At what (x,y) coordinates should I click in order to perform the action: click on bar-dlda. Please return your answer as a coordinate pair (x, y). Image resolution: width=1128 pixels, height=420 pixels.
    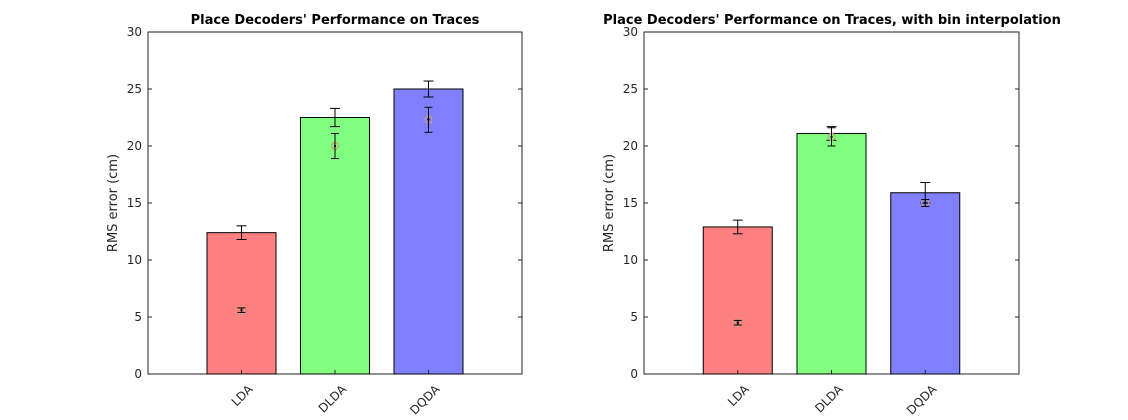
    Looking at the image, I should click on (831, 253).